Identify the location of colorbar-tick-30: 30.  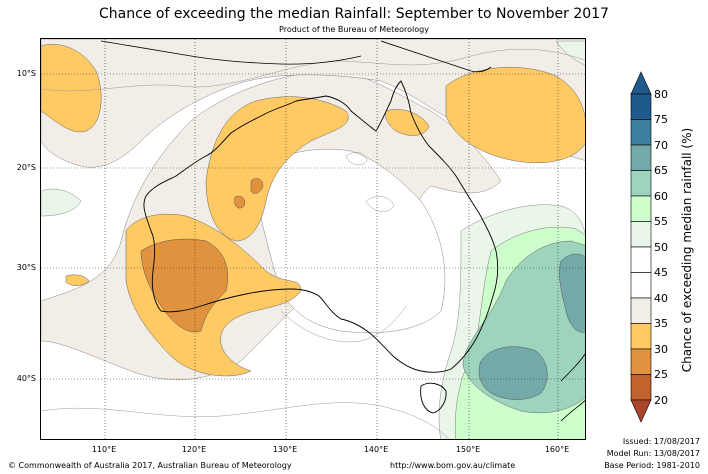
(661, 349).